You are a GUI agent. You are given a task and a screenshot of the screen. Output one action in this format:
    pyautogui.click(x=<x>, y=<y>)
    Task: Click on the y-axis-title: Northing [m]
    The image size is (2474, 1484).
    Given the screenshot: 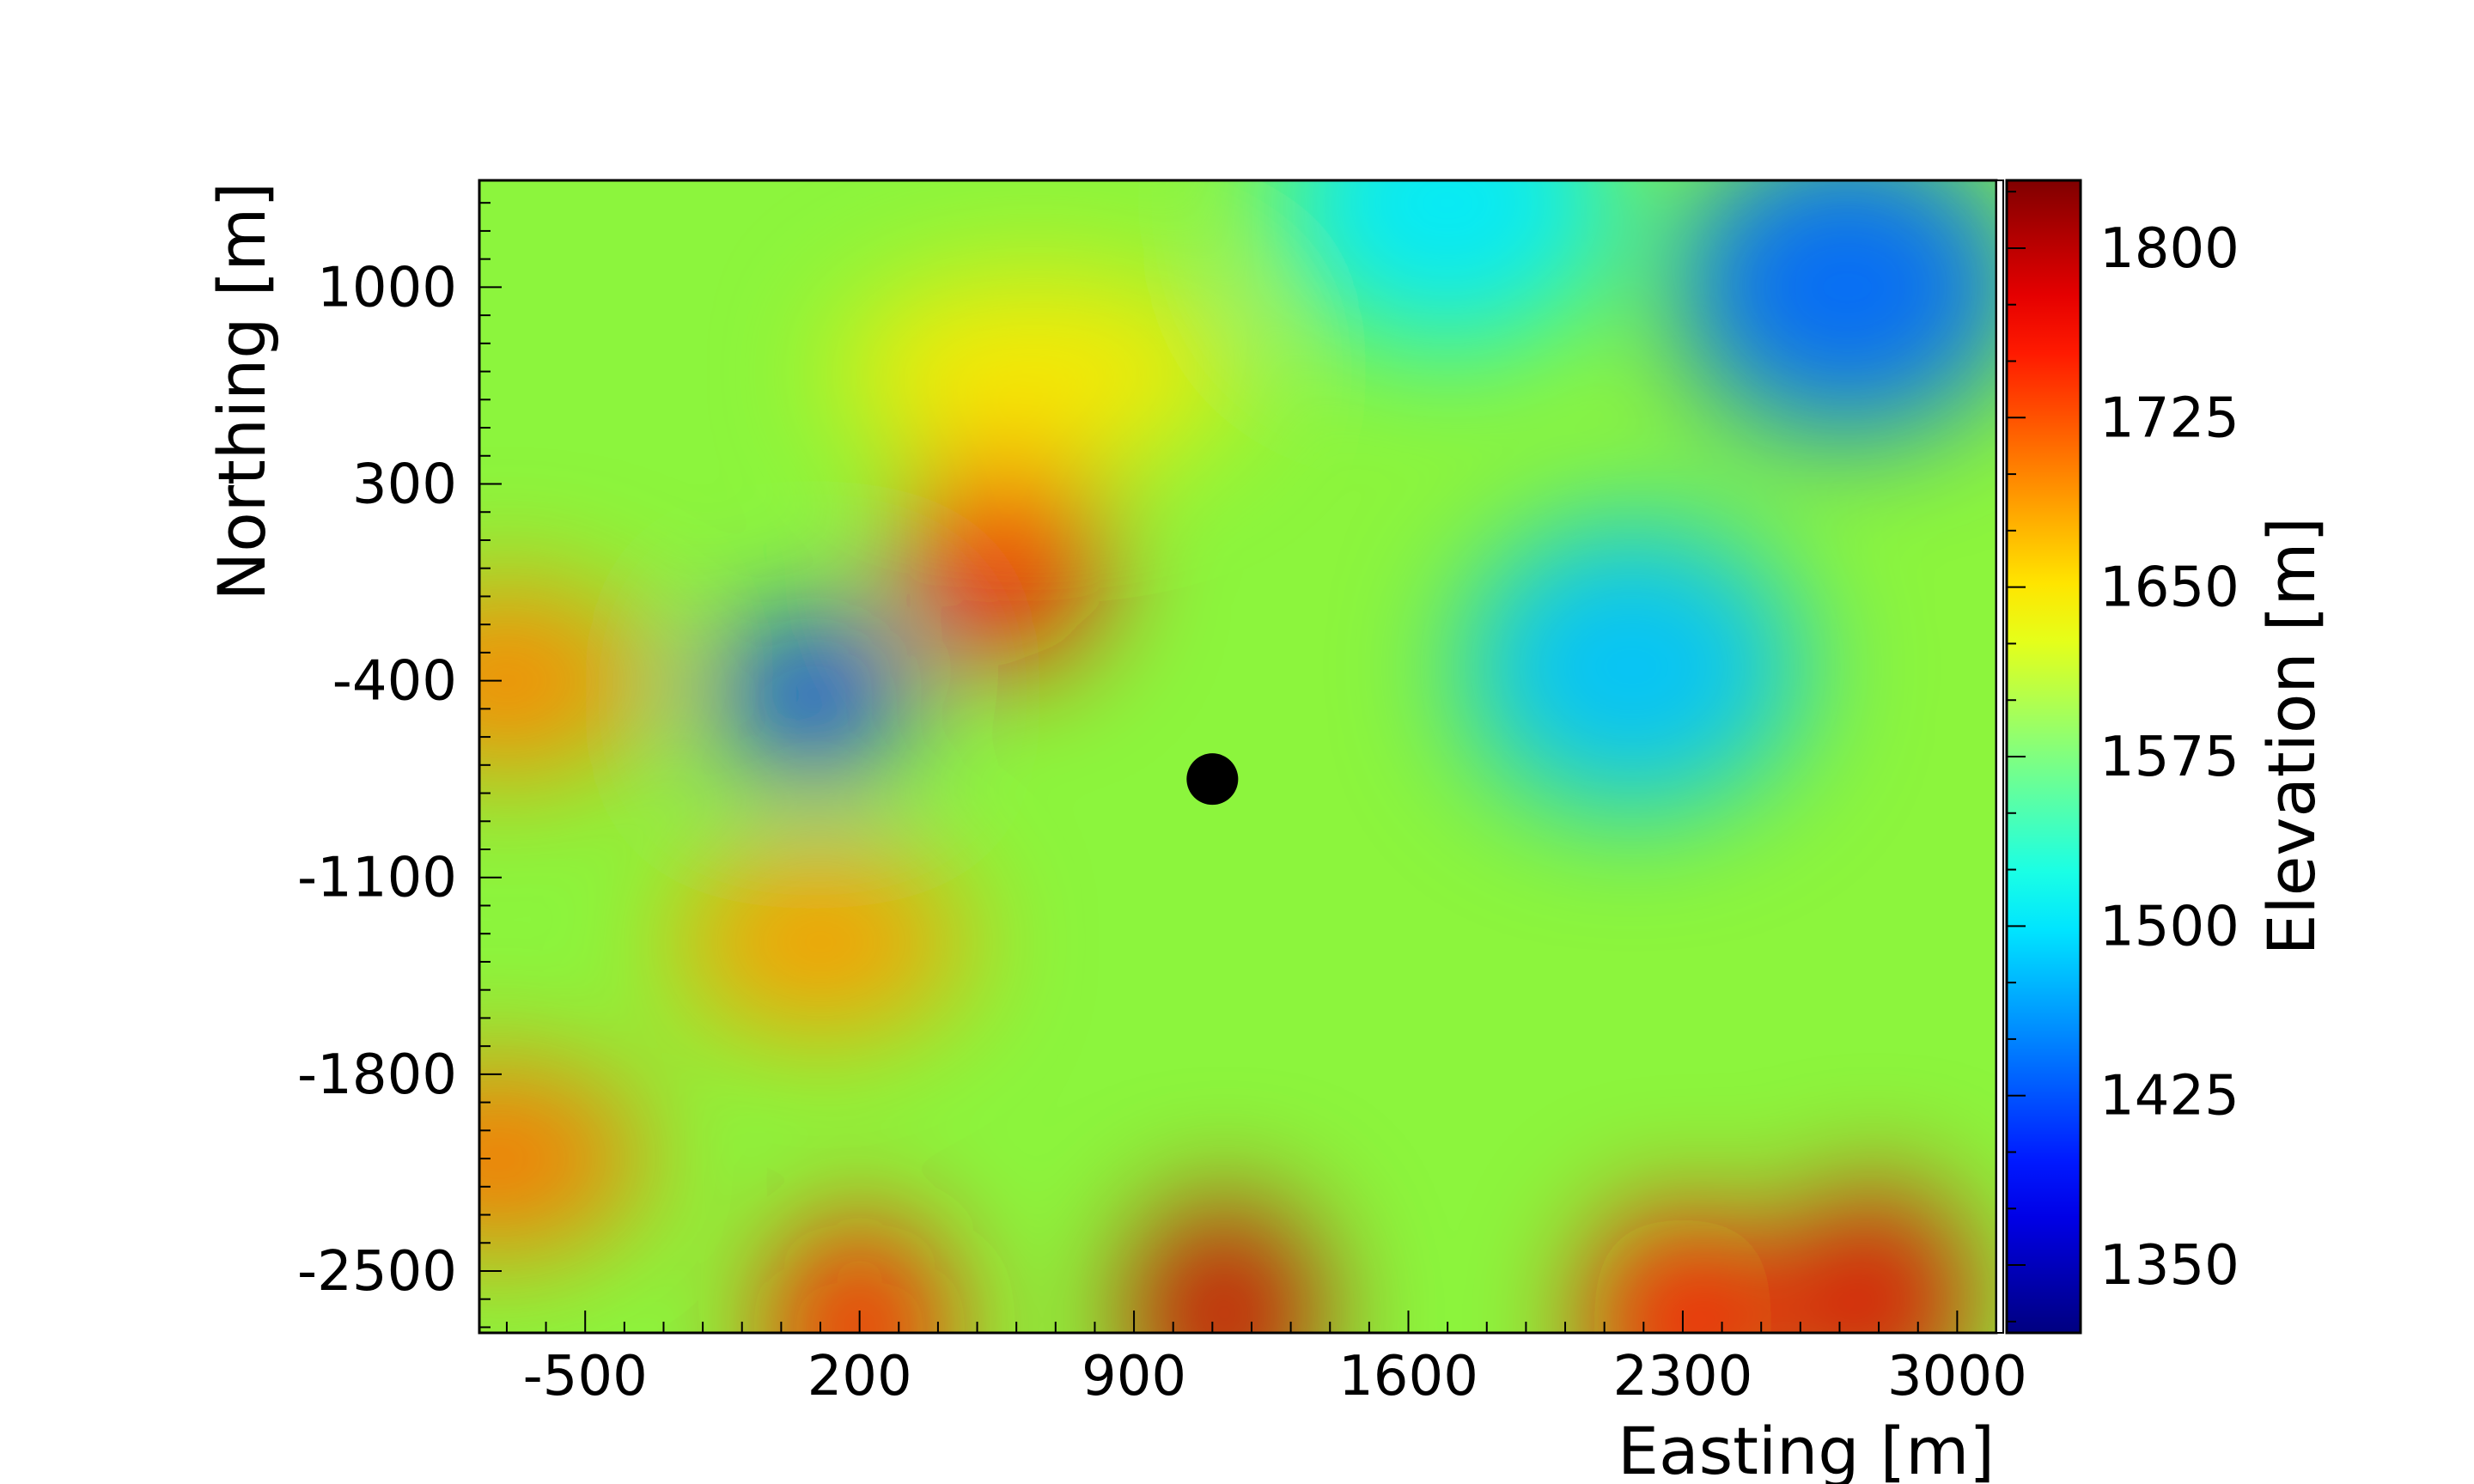 What is the action you would take?
    pyautogui.click(x=242, y=391)
    